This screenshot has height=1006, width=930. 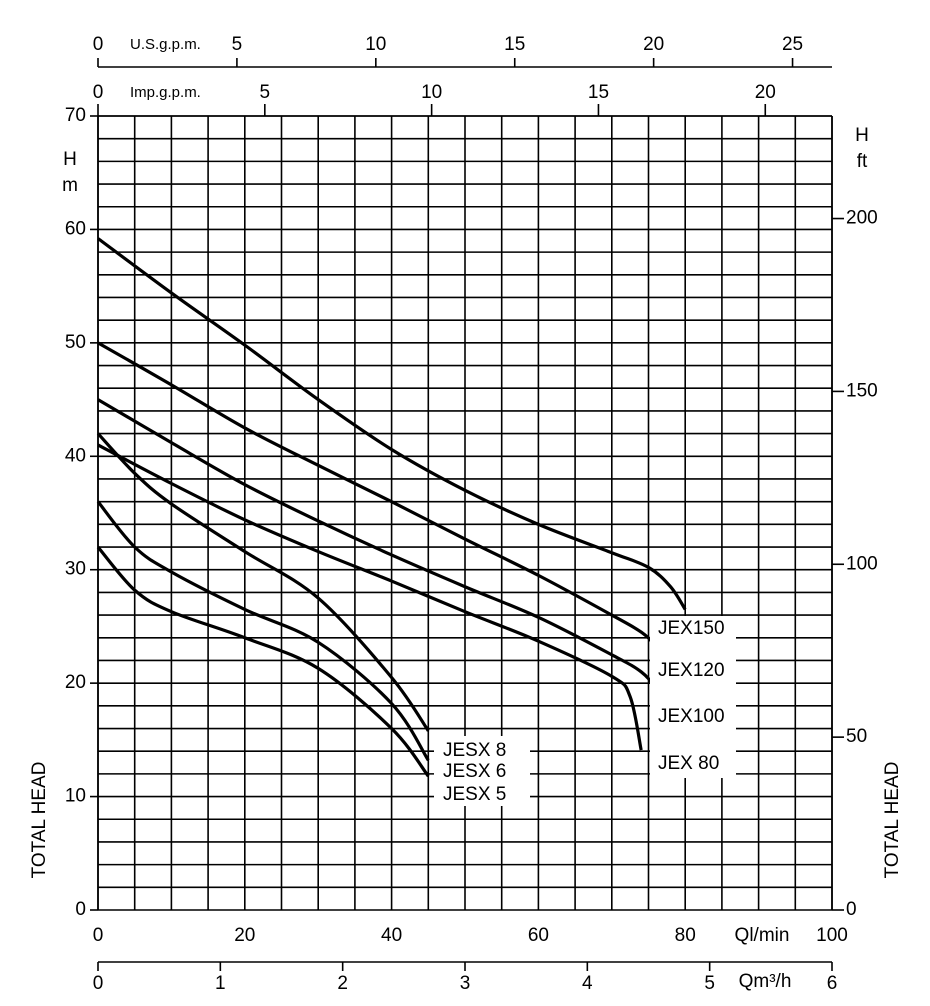 What do you see at coordinates (75, 569) in the screenshot?
I see `y-tick-label: 30` at bounding box center [75, 569].